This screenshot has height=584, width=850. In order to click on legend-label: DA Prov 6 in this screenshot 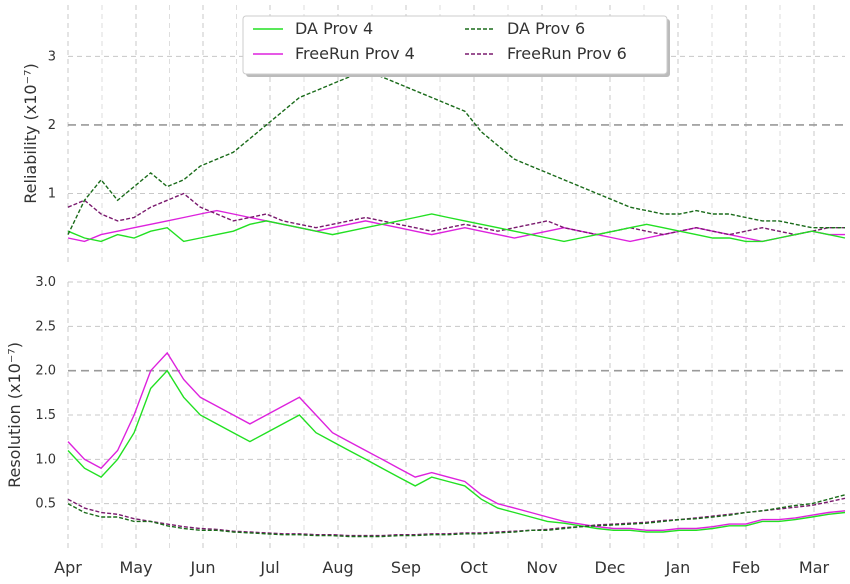, I will do `click(546, 28)`.